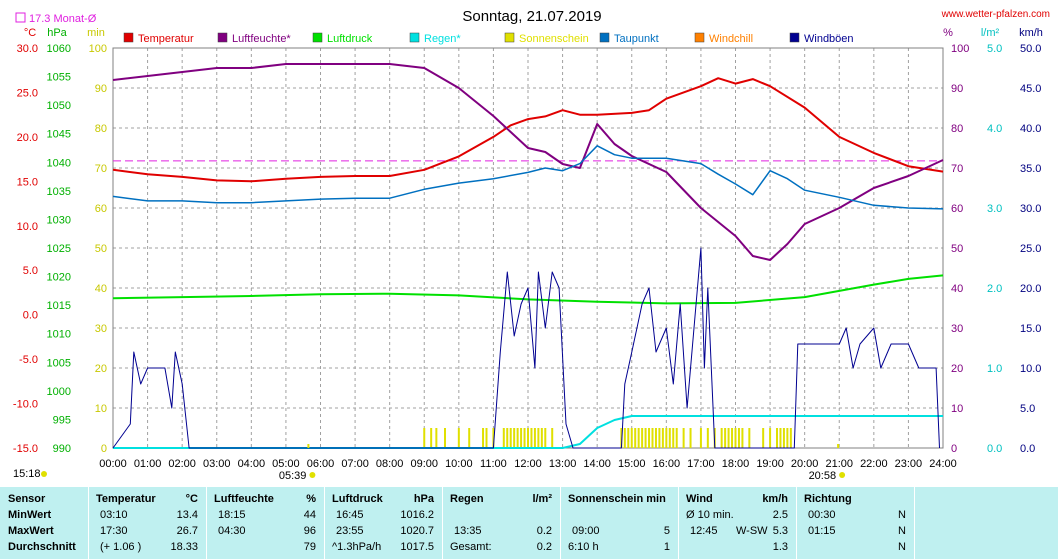 The image size is (1058, 559). I want to click on pressure-unit-label: hPa, so click(57, 33).